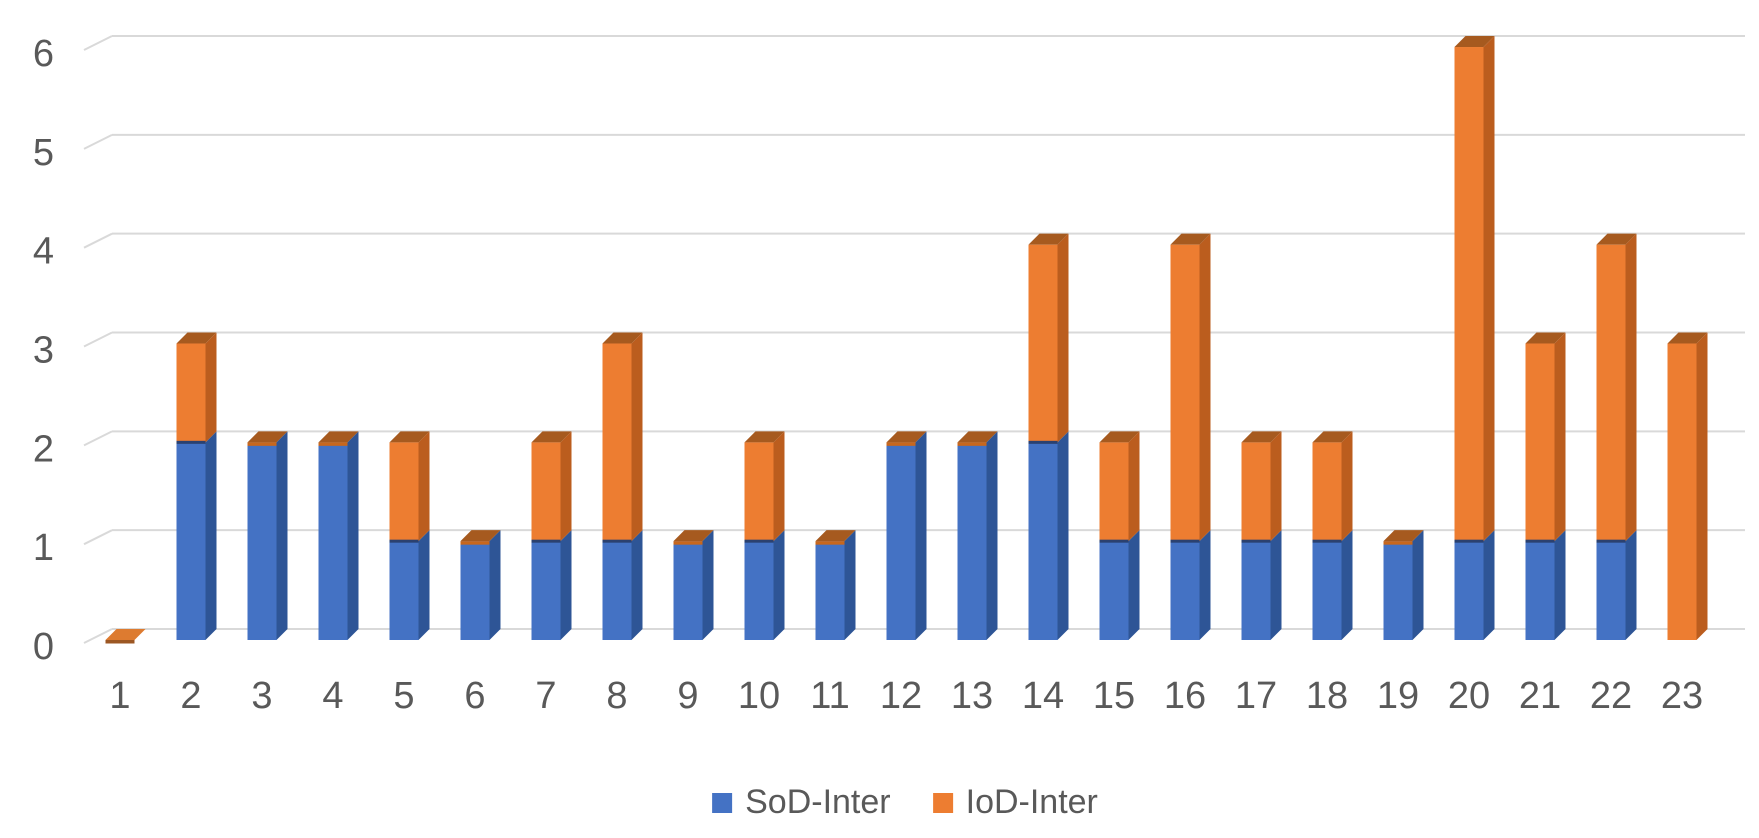 The width and height of the screenshot is (1759, 838). Describe the element at coordinates (972, 541) in the screenshot. I see `bar-13-sod-segment` at that location.